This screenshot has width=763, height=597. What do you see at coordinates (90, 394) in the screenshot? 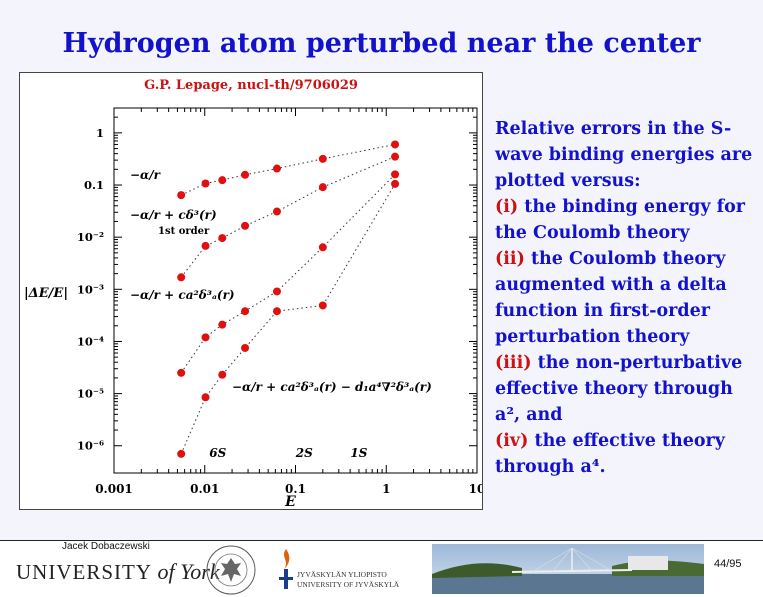
I see `y-tick-label: 10⁻⁵` at bounding box center [90, 394].